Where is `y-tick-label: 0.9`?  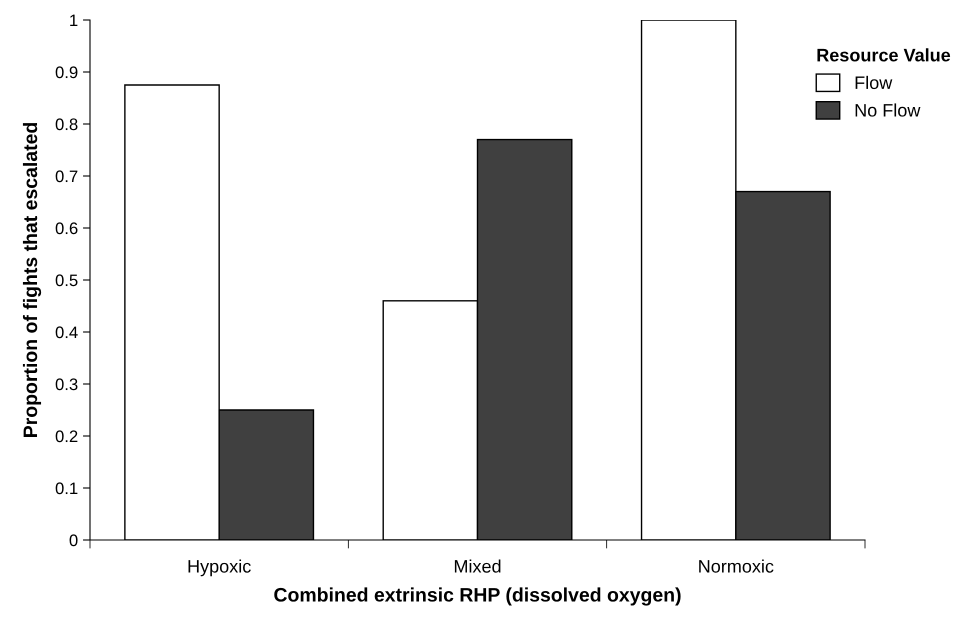 y-tick-label: 0.9 is located at coordinates (67, 72).